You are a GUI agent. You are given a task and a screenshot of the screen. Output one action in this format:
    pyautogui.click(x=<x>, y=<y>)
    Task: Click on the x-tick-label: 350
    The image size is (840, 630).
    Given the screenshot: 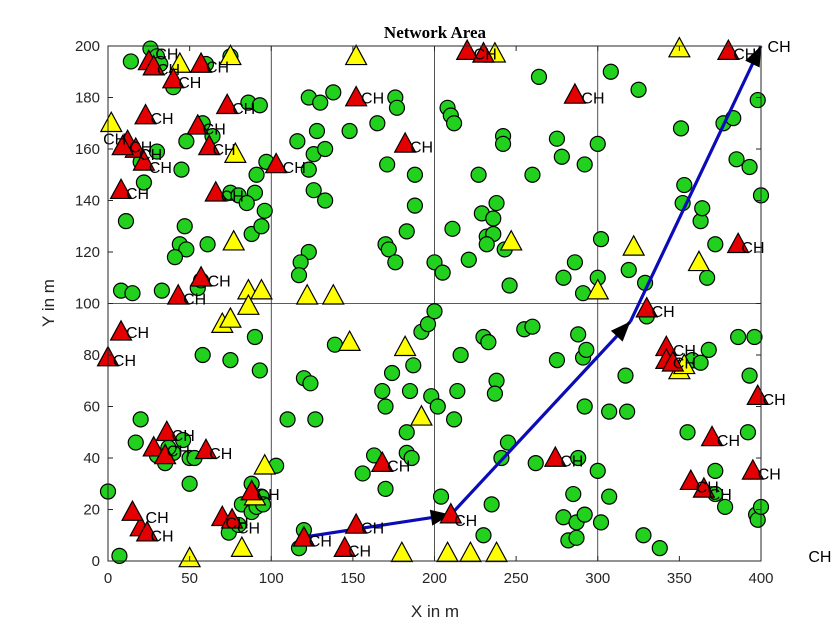 What is the action you would take?
    pyautogui.click(x=679, y=578)
    